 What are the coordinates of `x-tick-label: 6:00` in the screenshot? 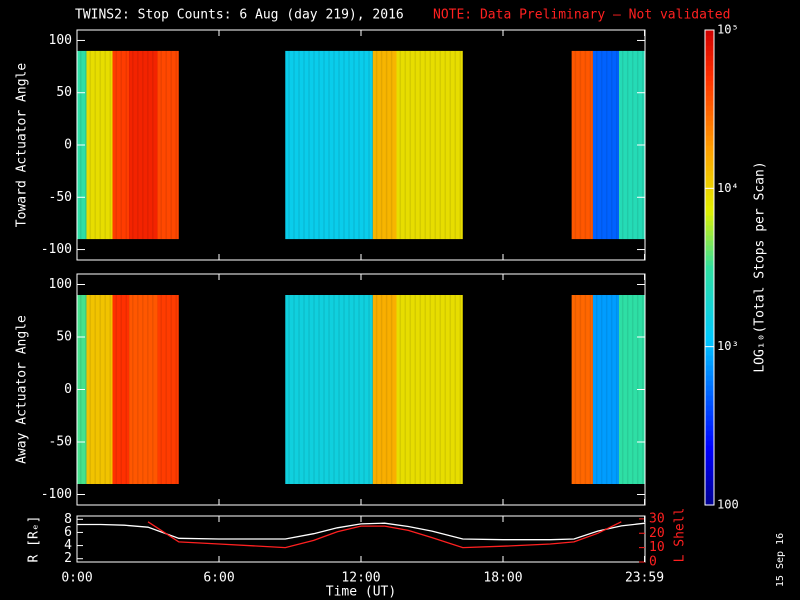 It's located at (218, 578).